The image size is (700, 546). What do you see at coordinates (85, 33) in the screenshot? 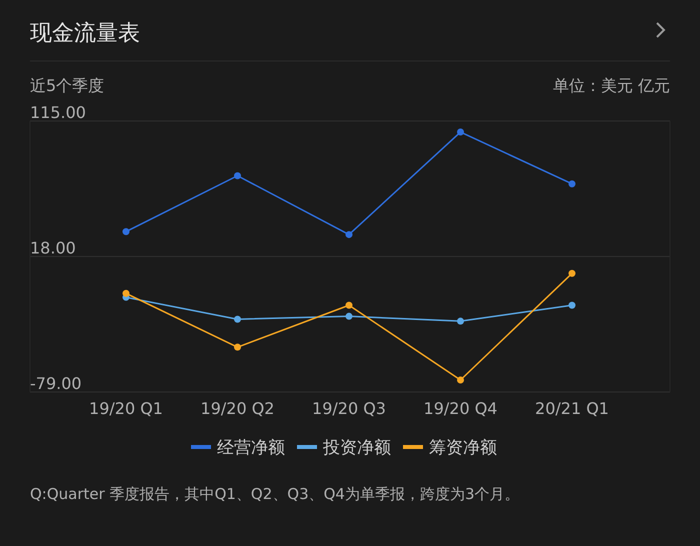
I see `chart-title: 现金流量表` at bounding box center [85, 33].